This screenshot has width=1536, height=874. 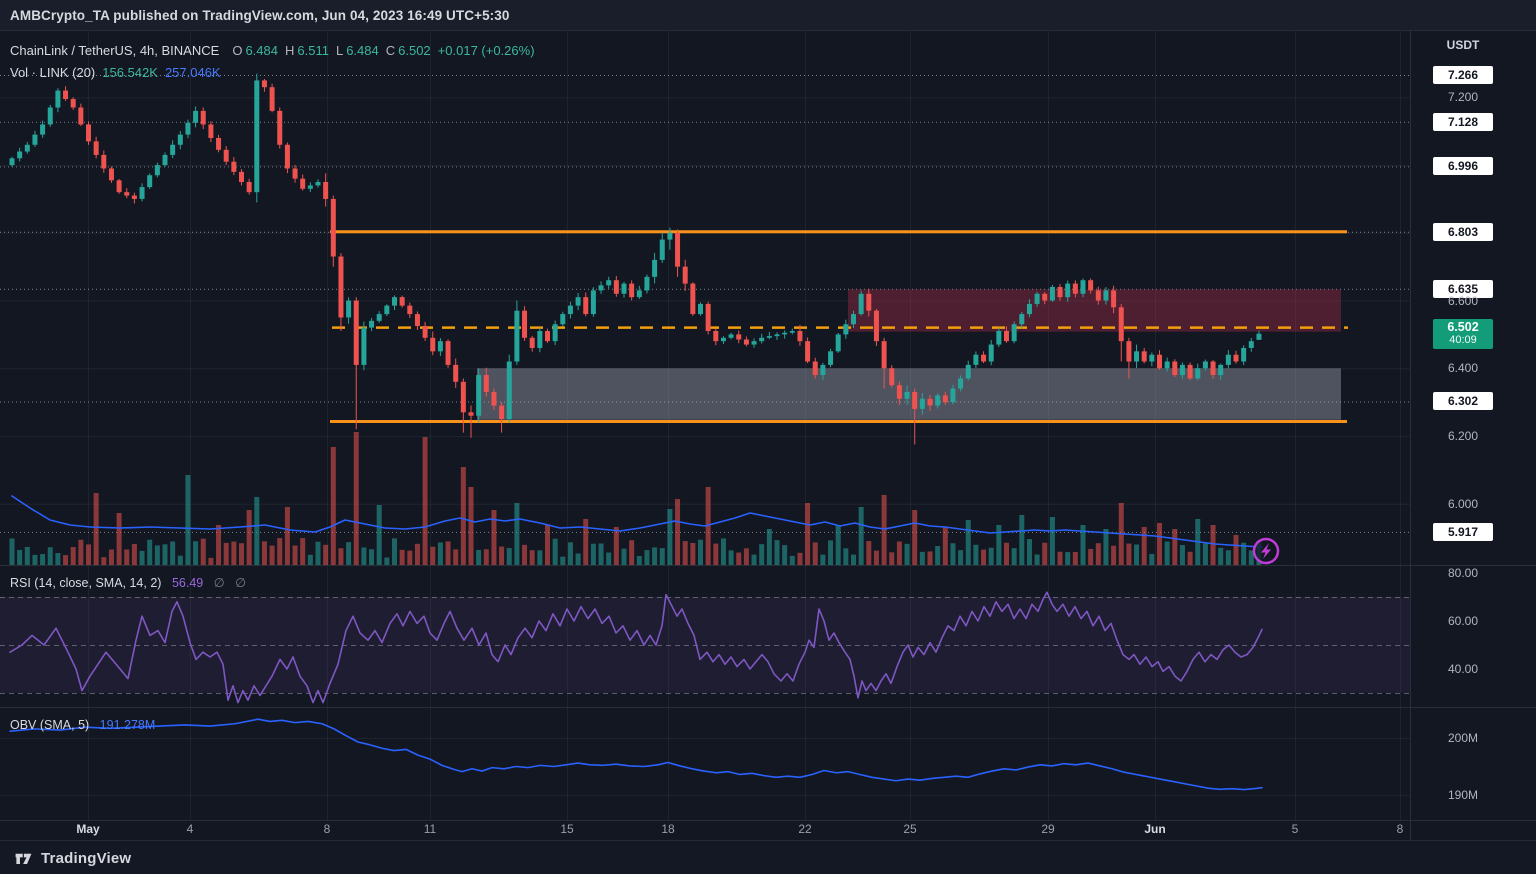 I want to click on price-axis-label: 6.000, so click(x=1463, y=503).